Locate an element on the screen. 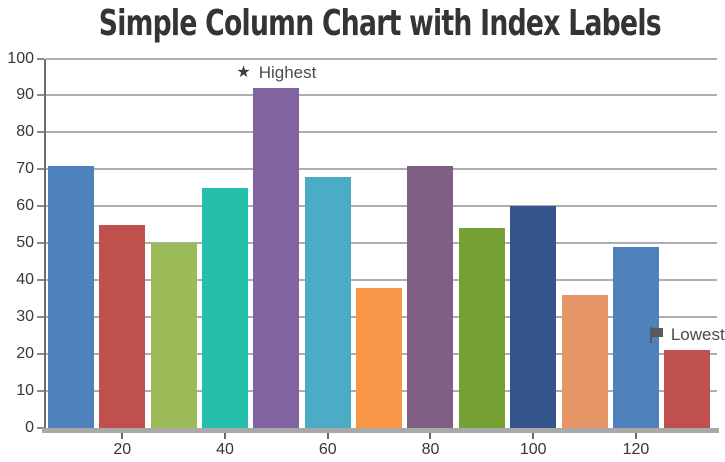 The height and width of the screenshot is (462, 725). bar-x50 is located at coordinates (276, 258).